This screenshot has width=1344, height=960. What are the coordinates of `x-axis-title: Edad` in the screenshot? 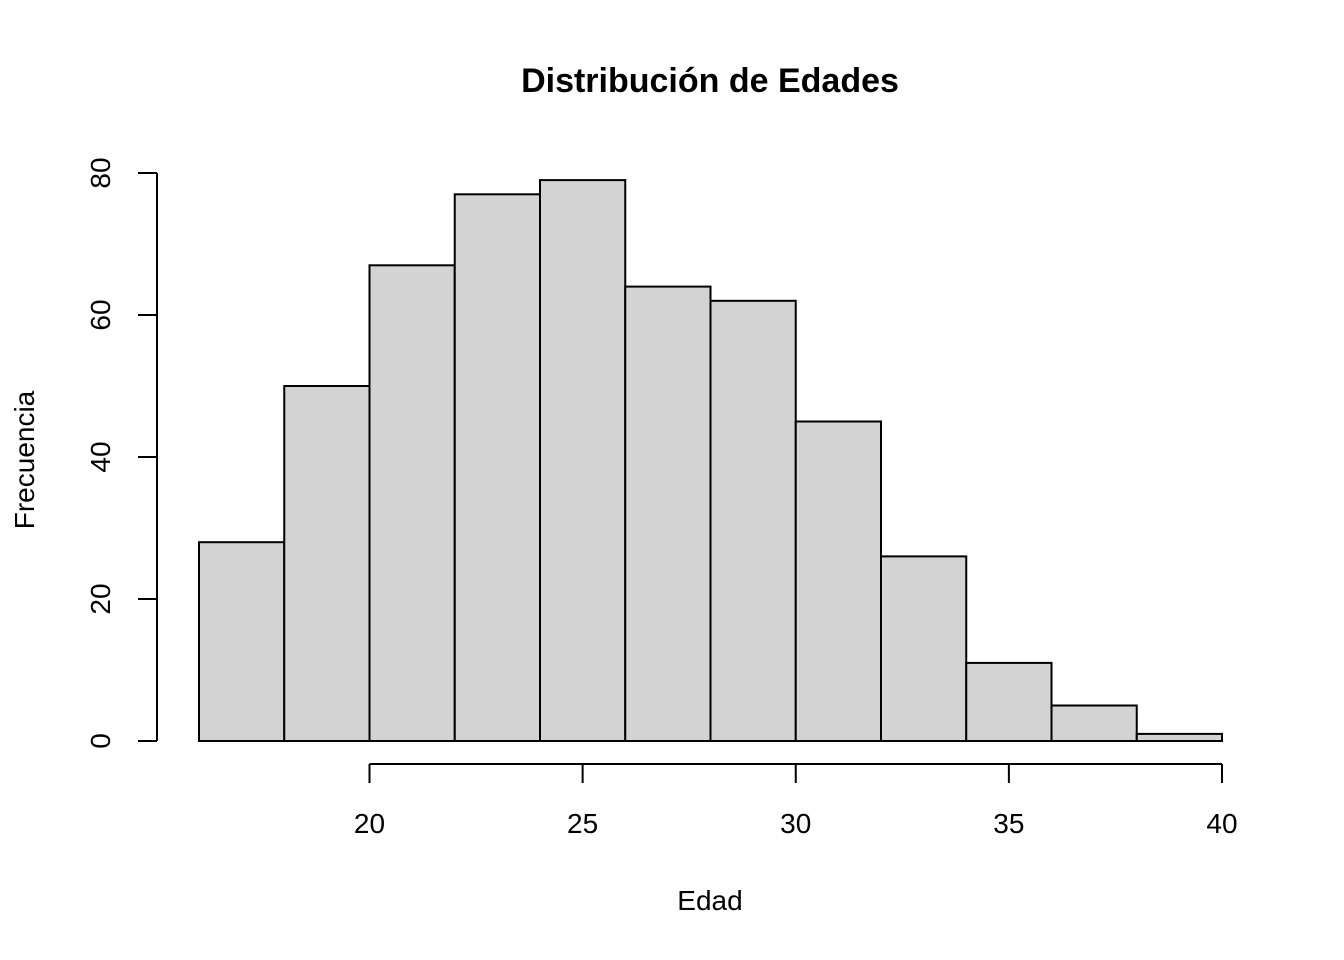 It's located at (709, 900).